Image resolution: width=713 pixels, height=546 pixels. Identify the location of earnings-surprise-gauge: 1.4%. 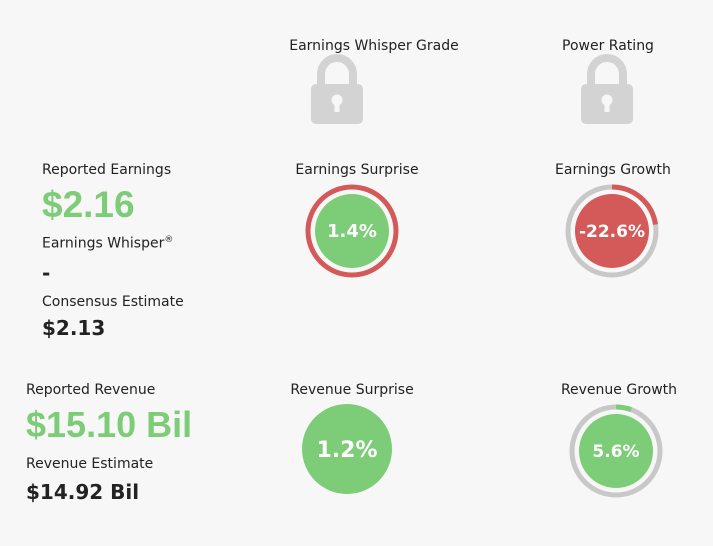
(352, 231).